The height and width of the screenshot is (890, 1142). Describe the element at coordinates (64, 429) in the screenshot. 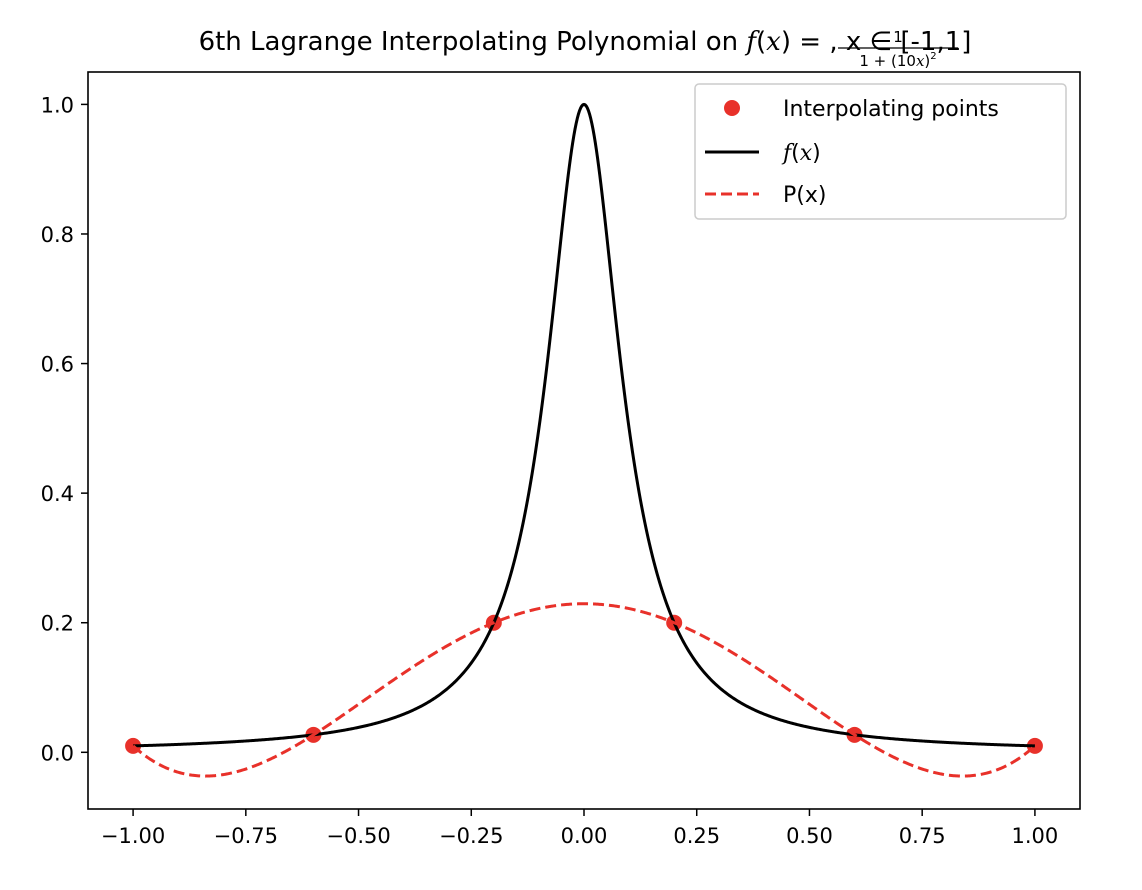

I see `y-axis: 0.0 0.2 0.4 0.6 0.8 1.0` at that location.